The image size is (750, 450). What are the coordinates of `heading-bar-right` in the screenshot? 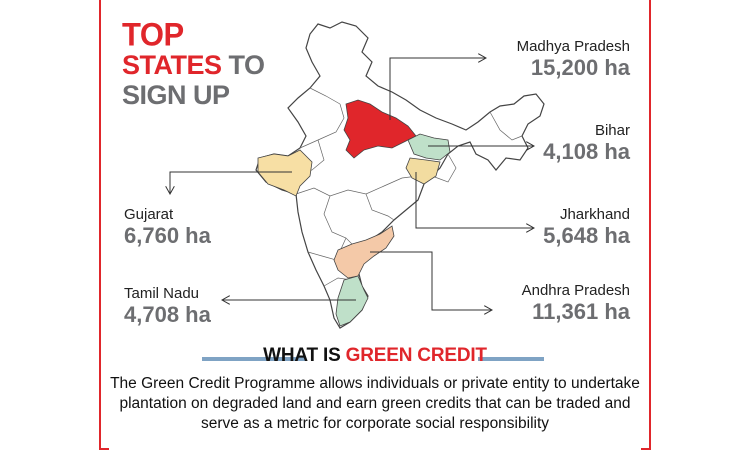 It's located at (511, 359).